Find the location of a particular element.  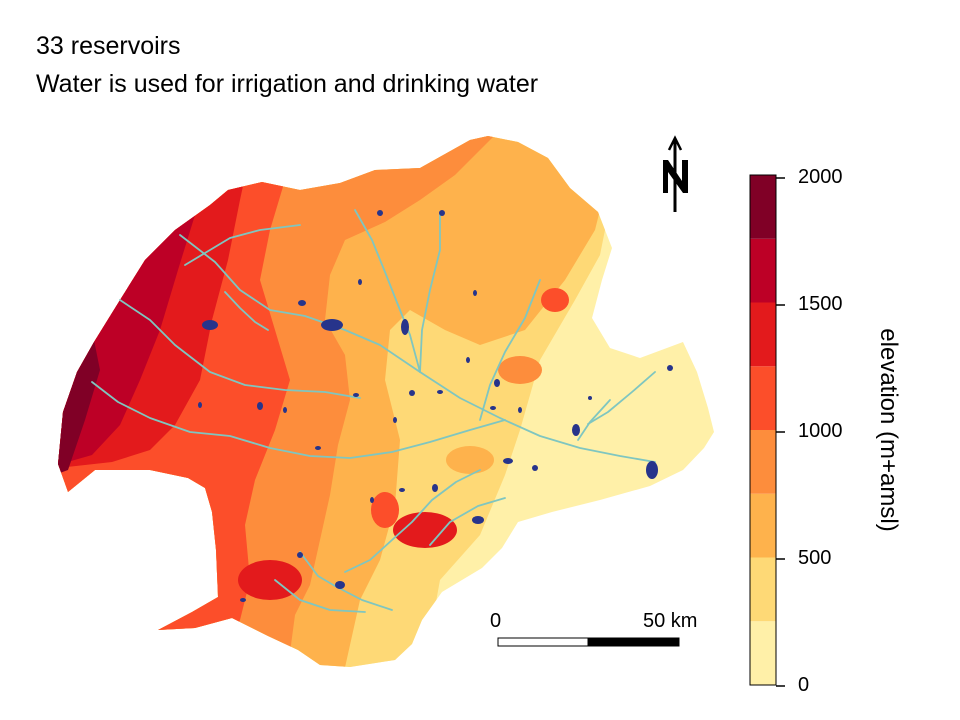

legend-tick-1500: 1500 is located at coordinates (820, 304).